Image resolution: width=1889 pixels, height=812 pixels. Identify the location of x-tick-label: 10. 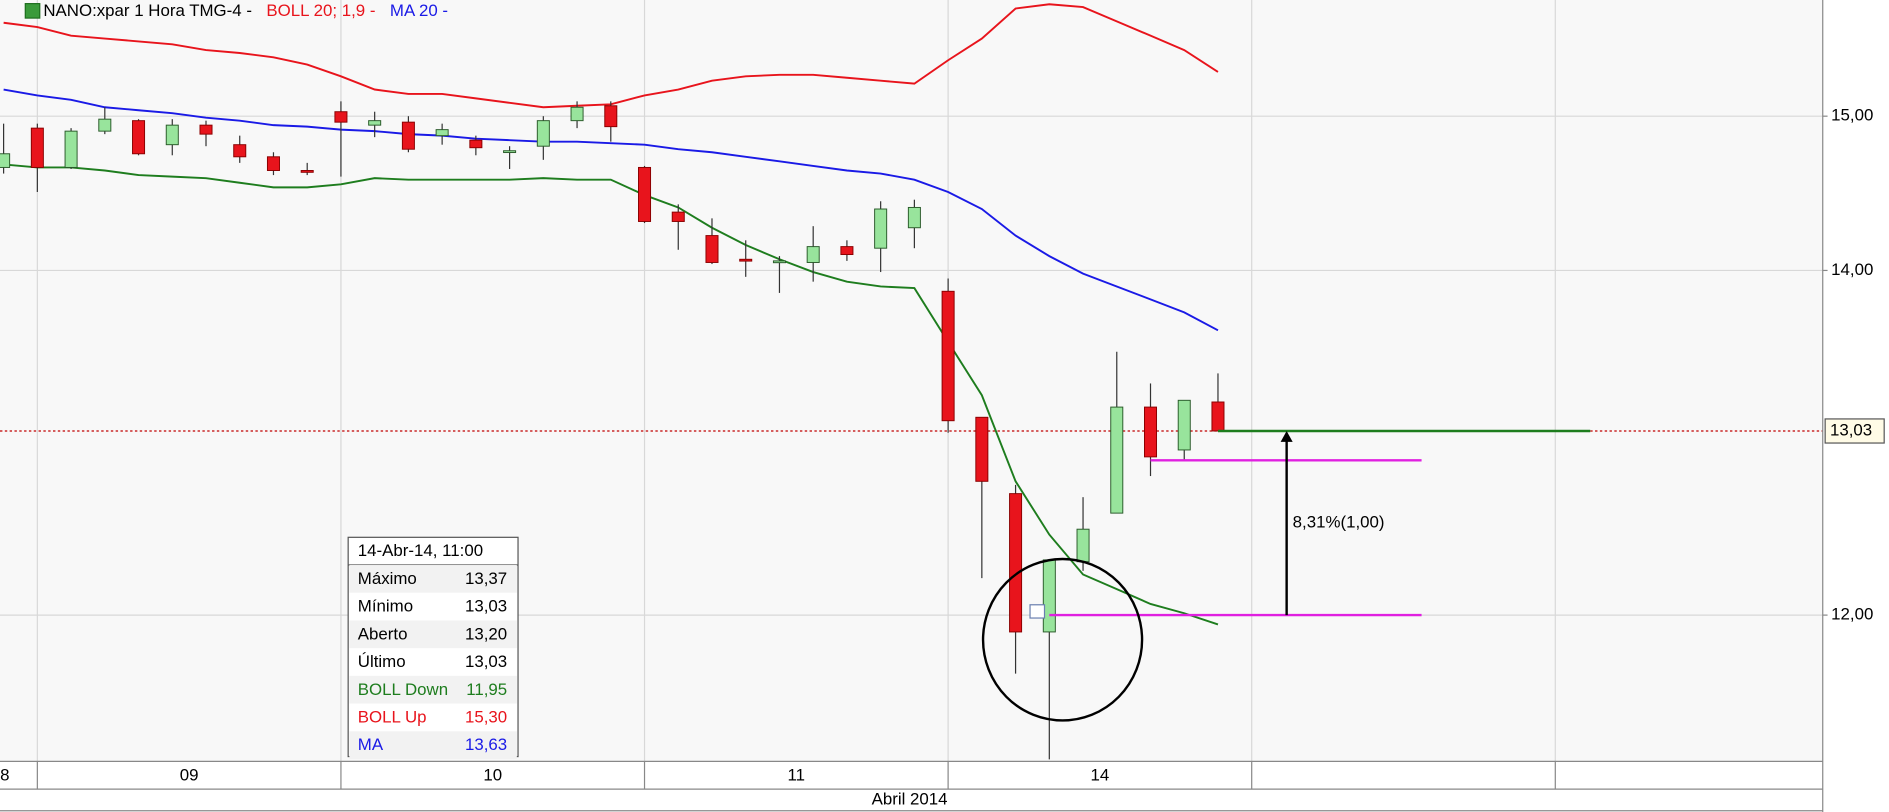
(492, 774).